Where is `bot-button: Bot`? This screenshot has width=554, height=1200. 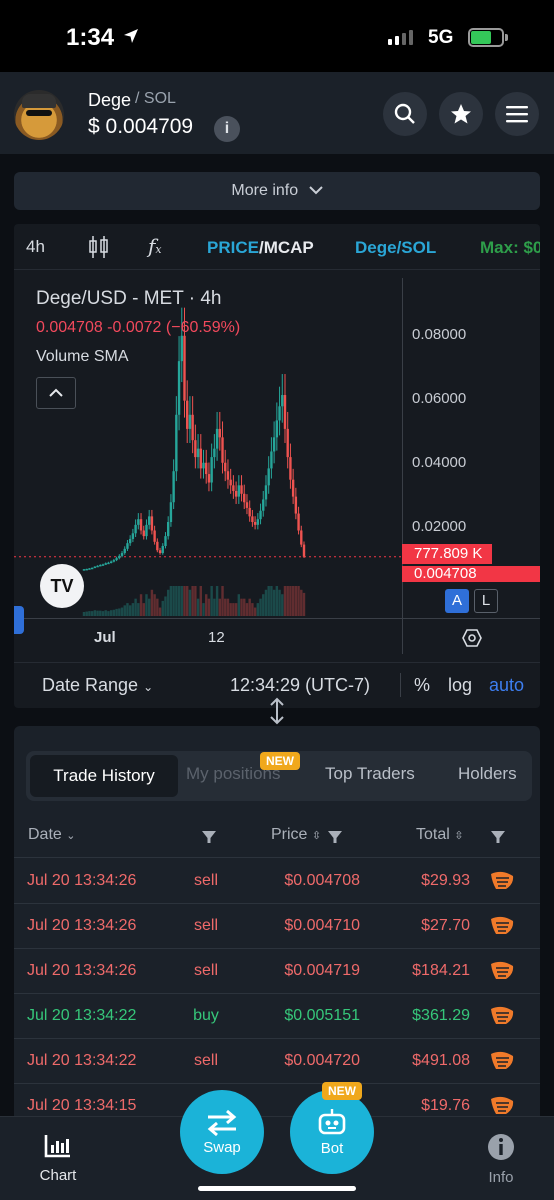
bot-button: Bot is located at coordinates (332, 1132).